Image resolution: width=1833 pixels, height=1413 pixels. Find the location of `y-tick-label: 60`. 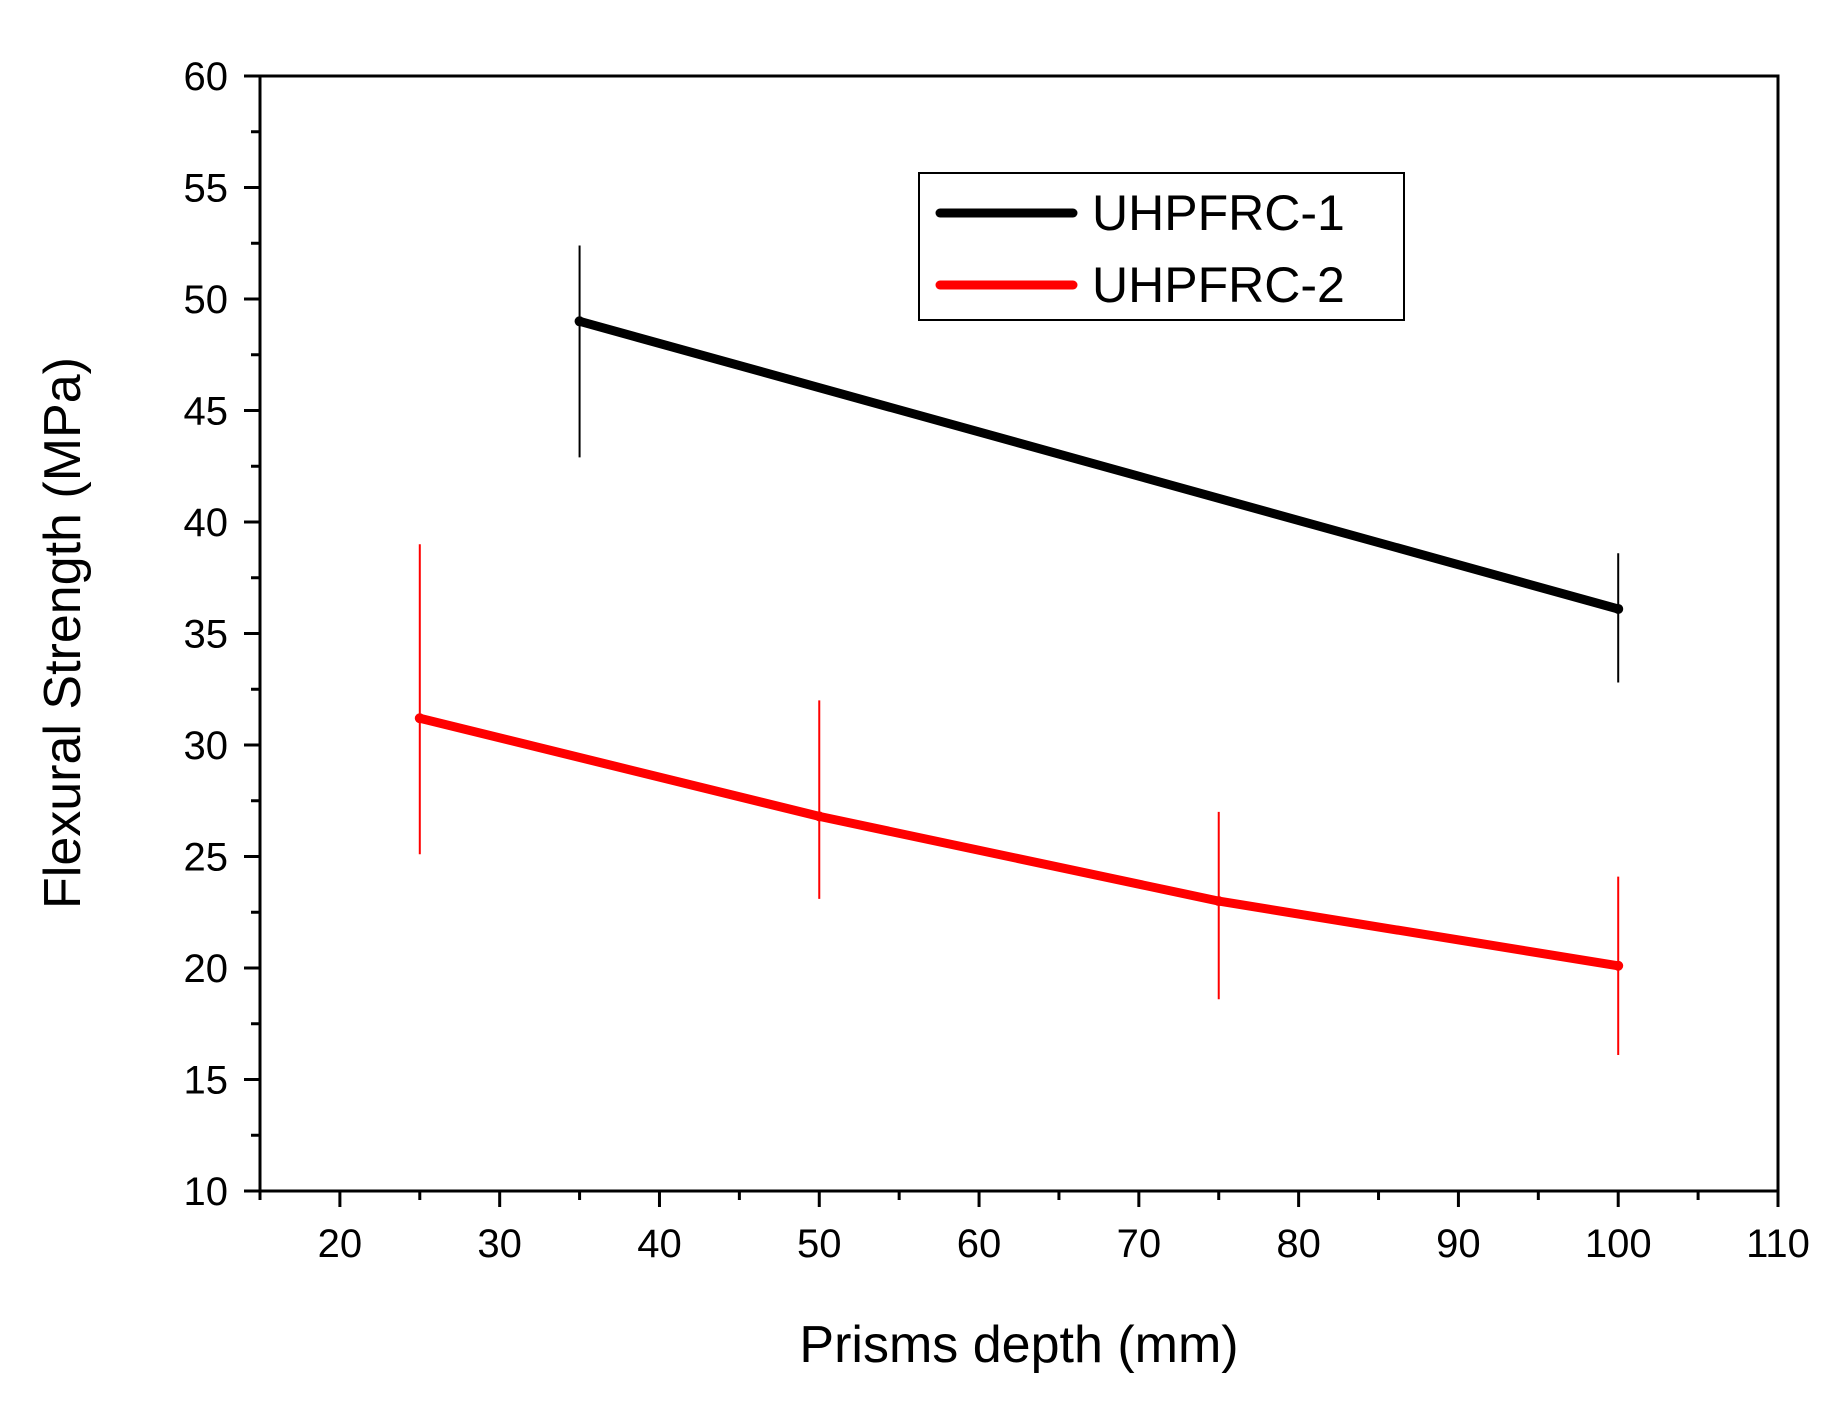

y-tick-label: 60 is located at coordinates (206, 77).